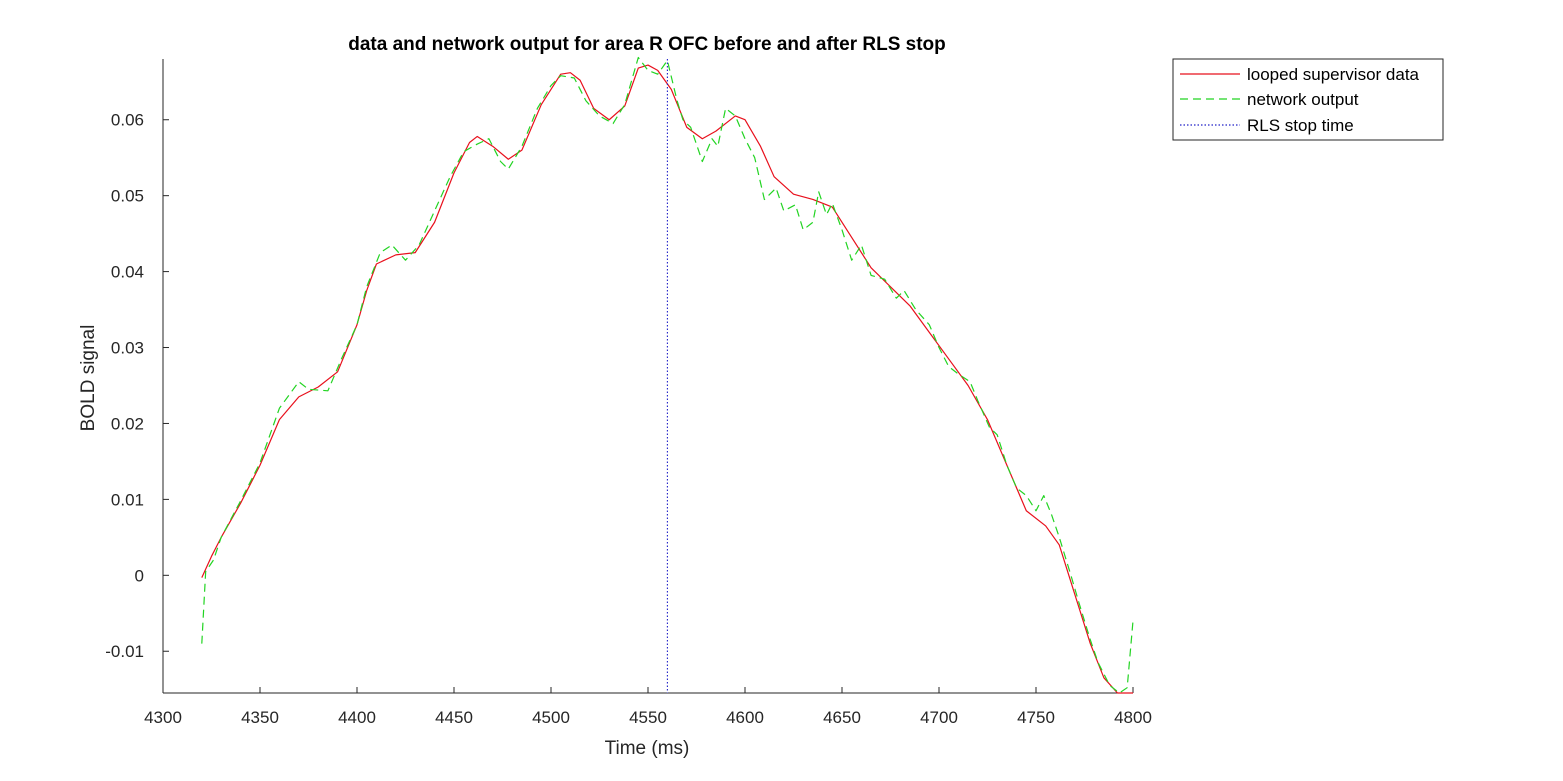 This screenshot has width=1563, height=781. I want to click on x-axis-label: Time (ms), so click(647, 748).